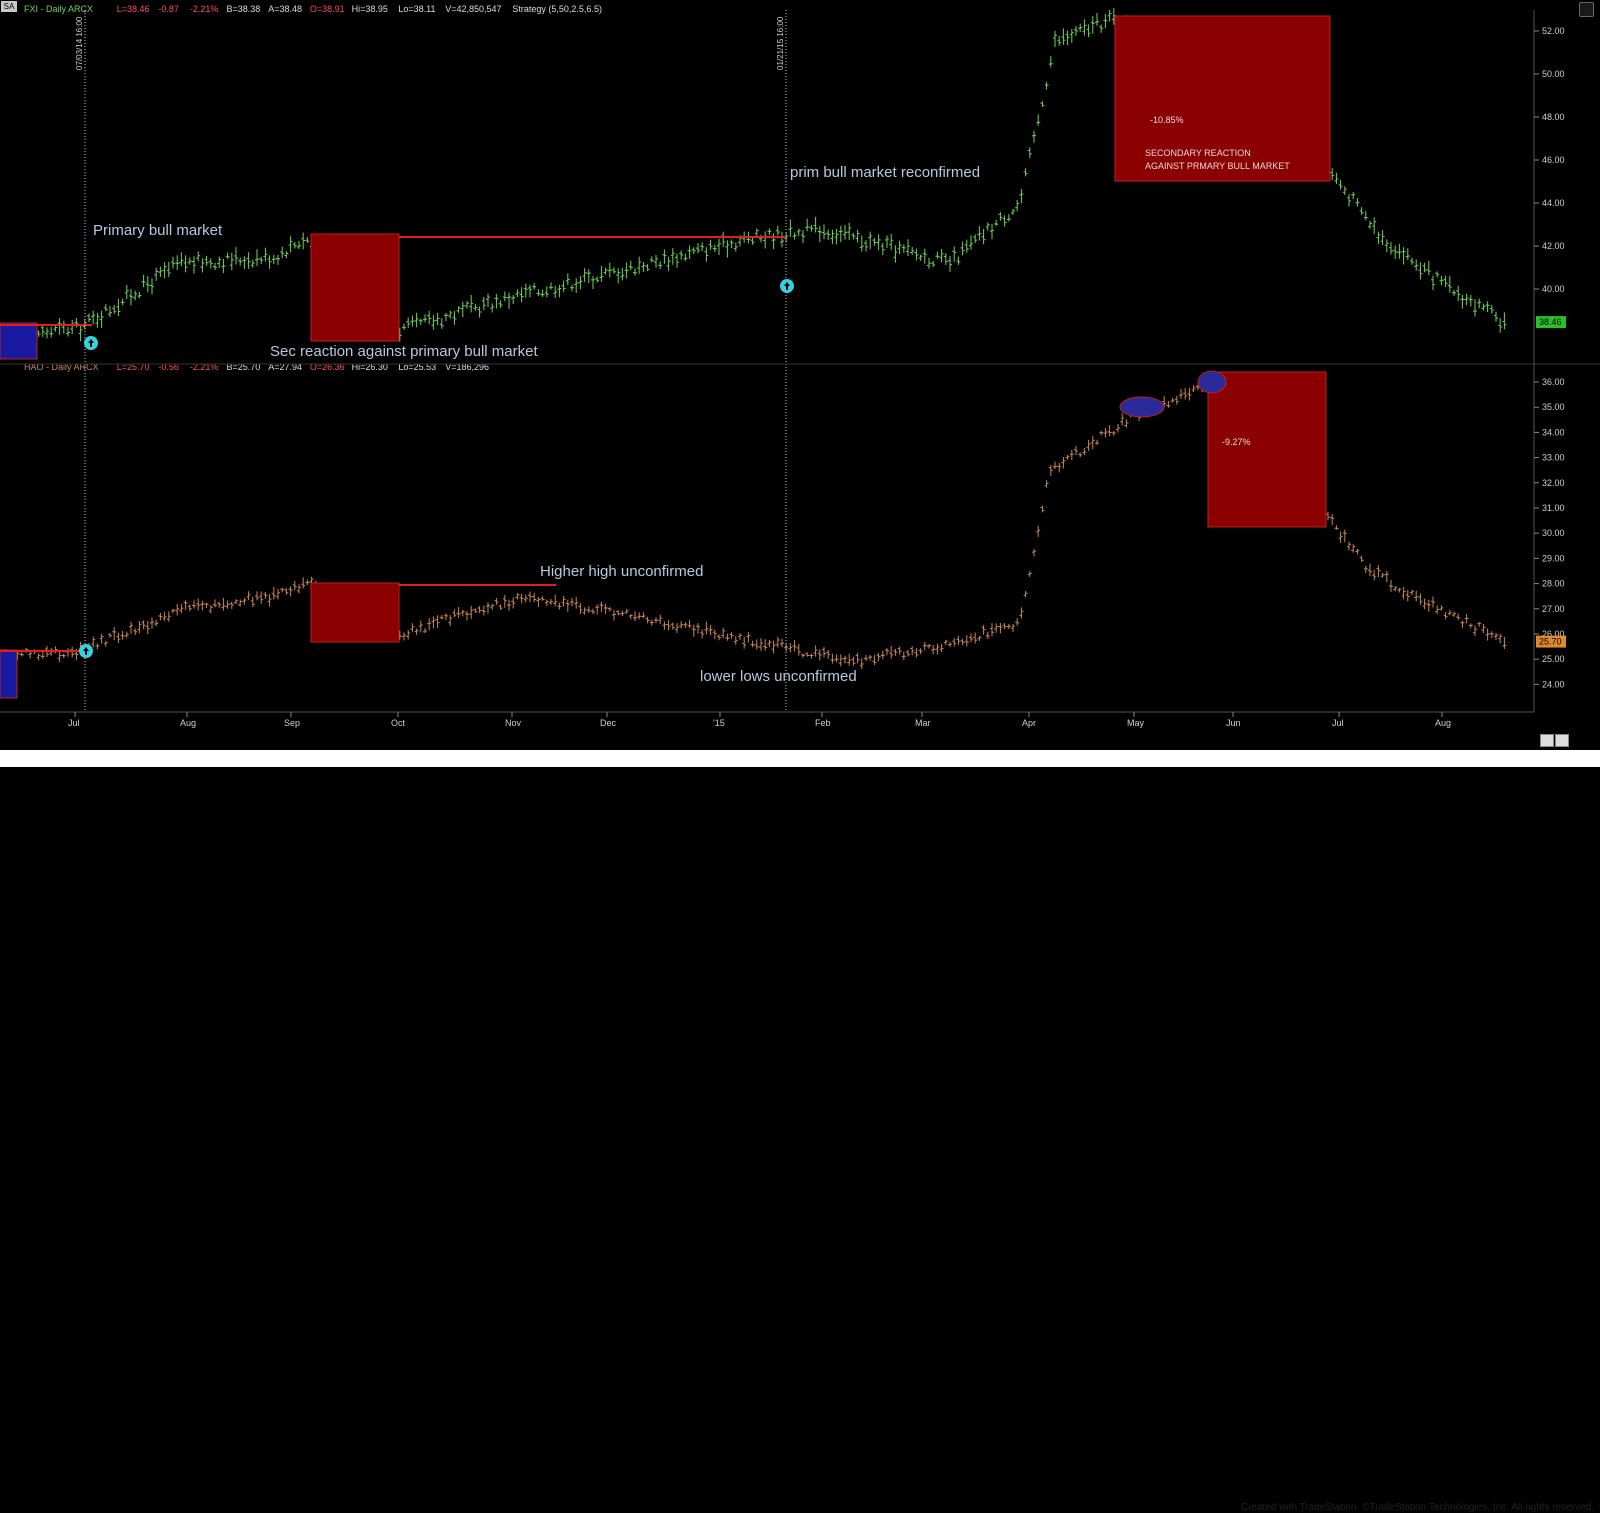 The height and width of the screenshot is (1513, 1600). I want to click on header-field: Lo=25.53, so click(417, 367).